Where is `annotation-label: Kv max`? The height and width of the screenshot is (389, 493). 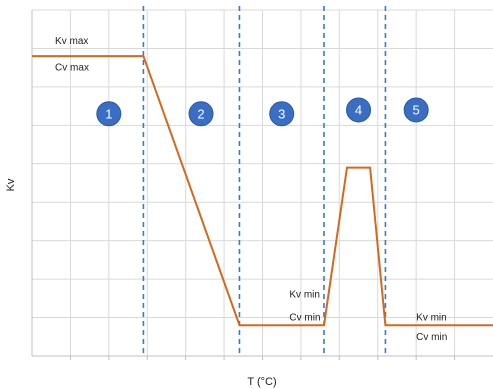
annotation-label: Kv max is located at coordinates (71, 41).